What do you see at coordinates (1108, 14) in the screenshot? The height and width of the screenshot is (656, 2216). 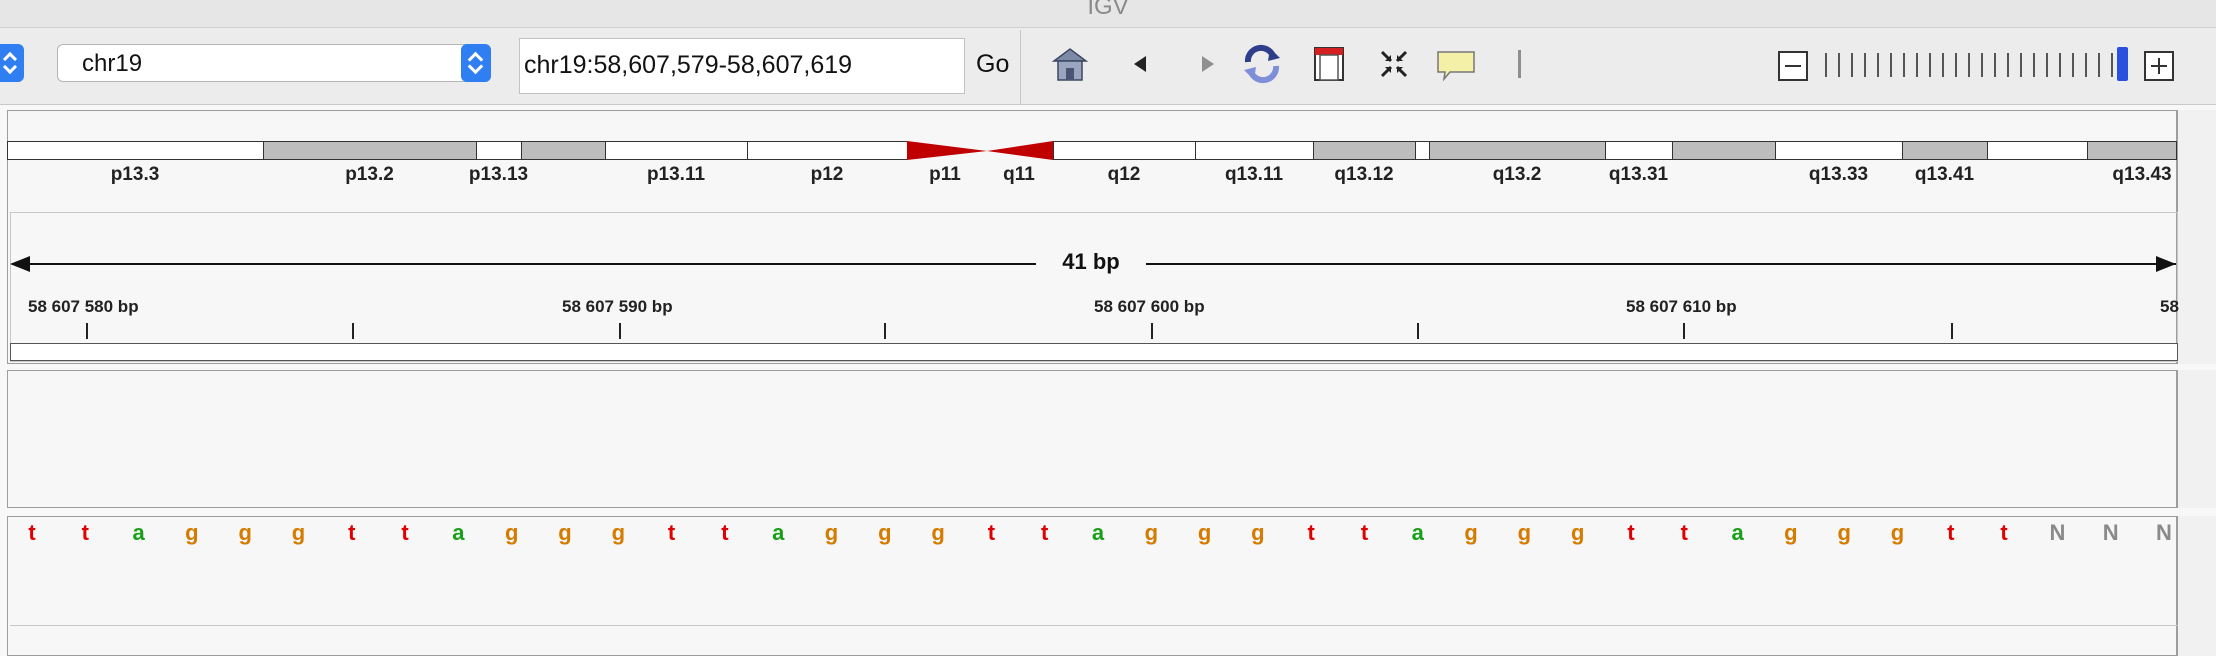 I see `window-title-bar: IGV` at bounding box center [1108, 14].